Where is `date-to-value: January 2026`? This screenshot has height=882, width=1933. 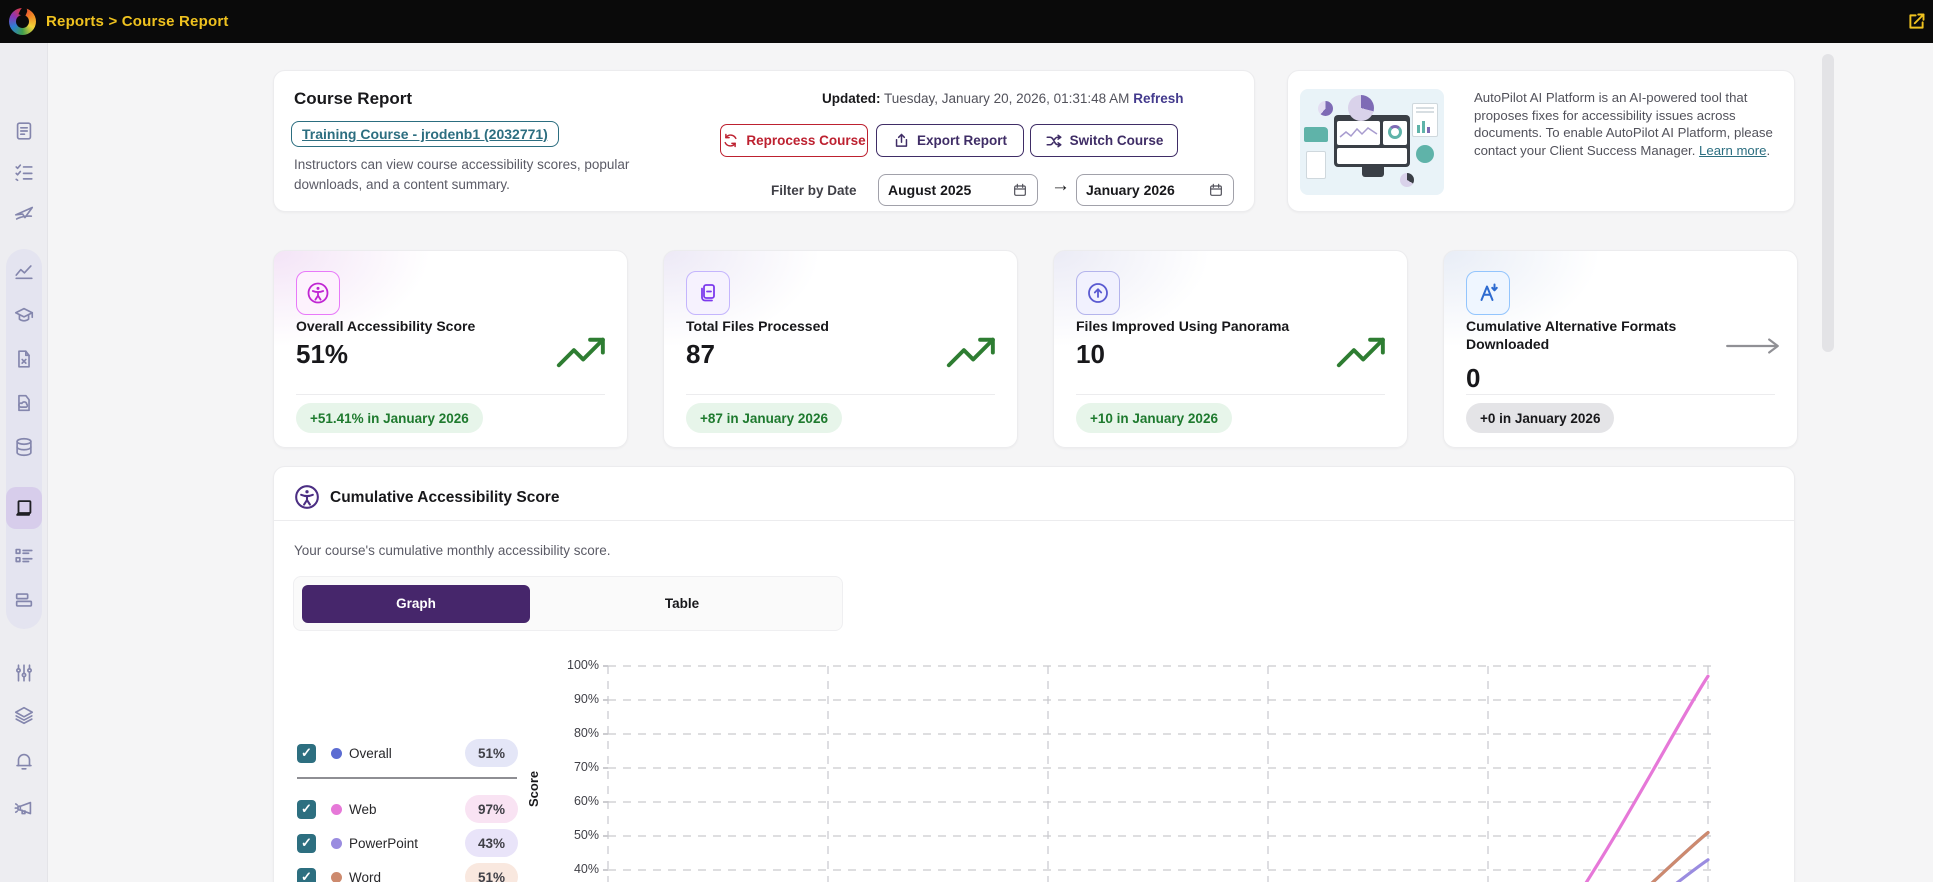
date-to-value: January 2026 is located at coordinates (1130, 190).